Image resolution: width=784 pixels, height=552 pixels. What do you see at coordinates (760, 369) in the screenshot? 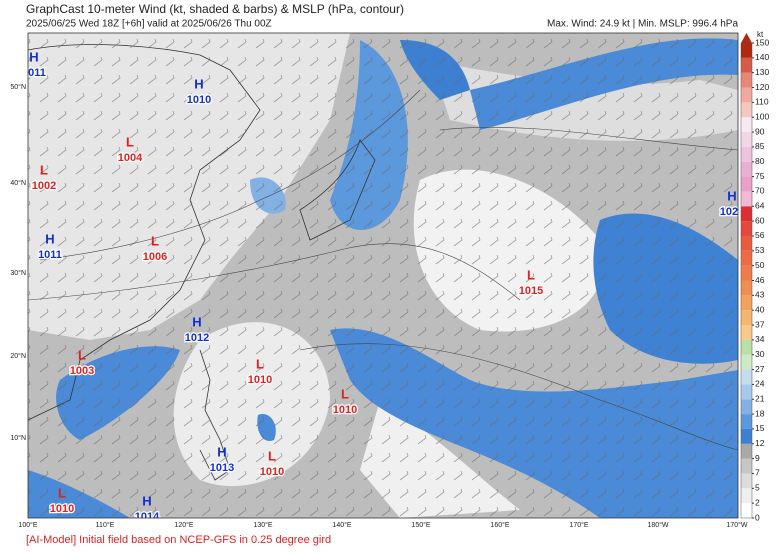
I see `colorbar-label: 27` at bounding box center [760, 369].